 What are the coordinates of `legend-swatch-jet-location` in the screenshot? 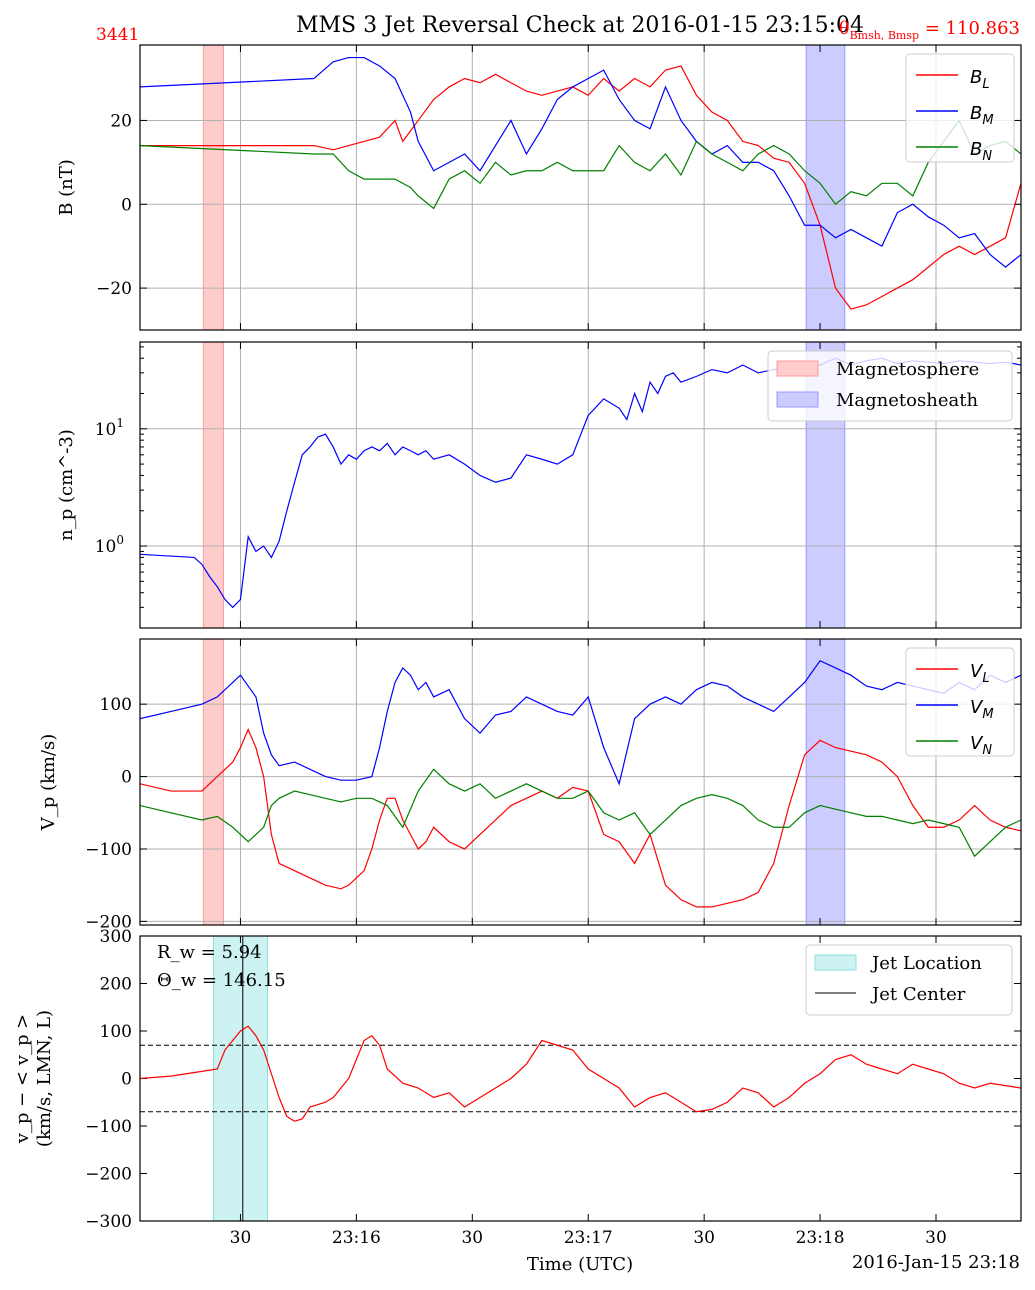 It's located at (835, 962).